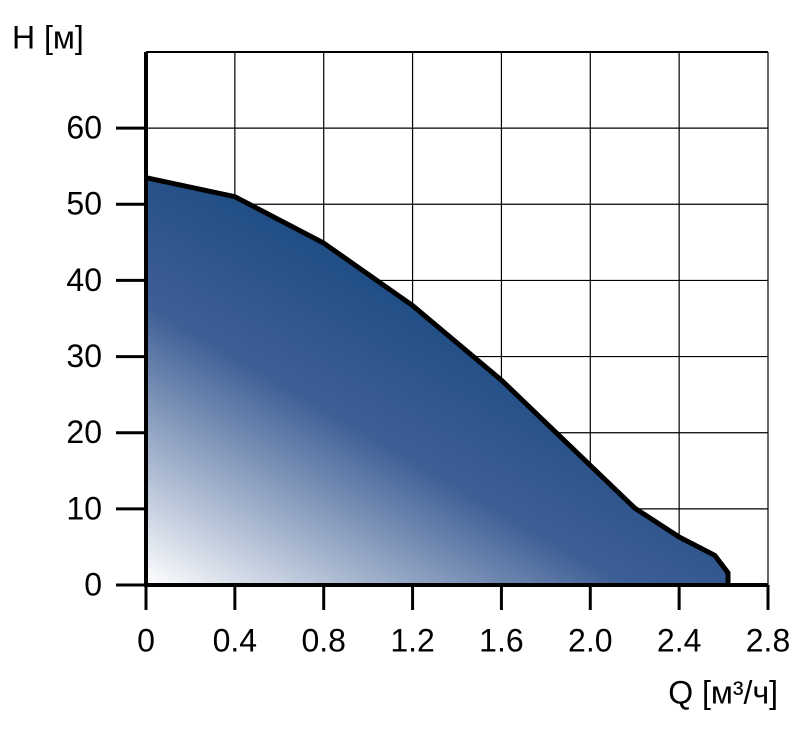  Describe the element at coordinates (412, 640) in the screenshot. I see `x-tick-label: 1.2` at that location.